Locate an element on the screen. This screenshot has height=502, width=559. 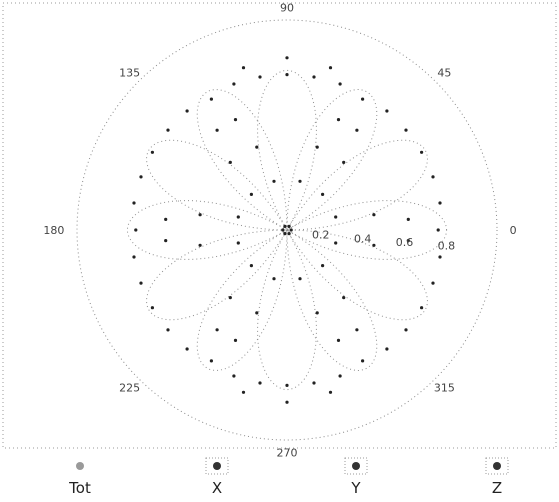
legend-label: X is located at coordinates (217, 488).